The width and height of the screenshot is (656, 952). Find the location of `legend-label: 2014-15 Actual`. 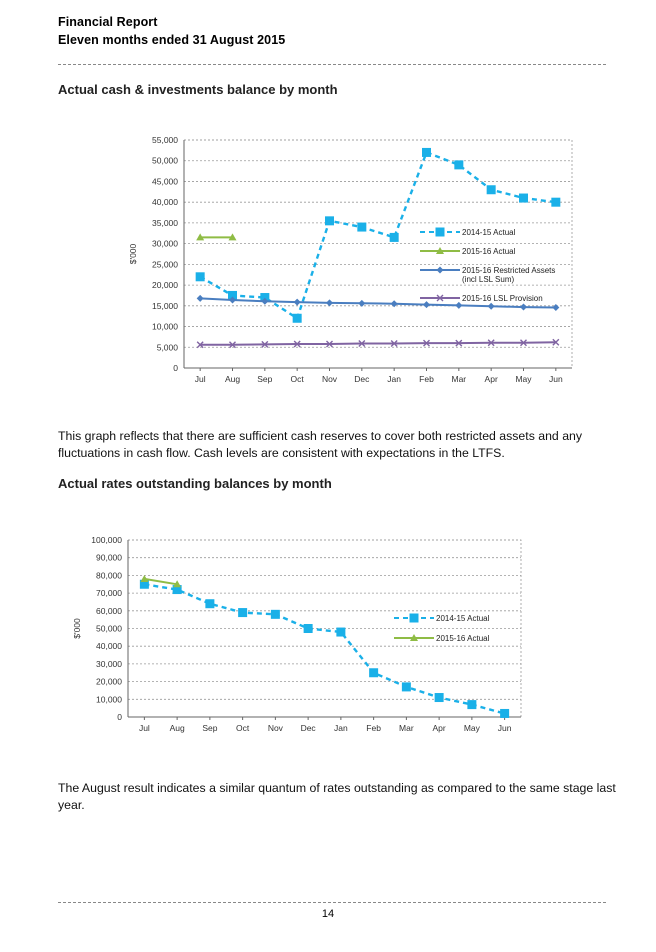

legend-label: 2014-15 Actual is located at coordinates (489, 232).